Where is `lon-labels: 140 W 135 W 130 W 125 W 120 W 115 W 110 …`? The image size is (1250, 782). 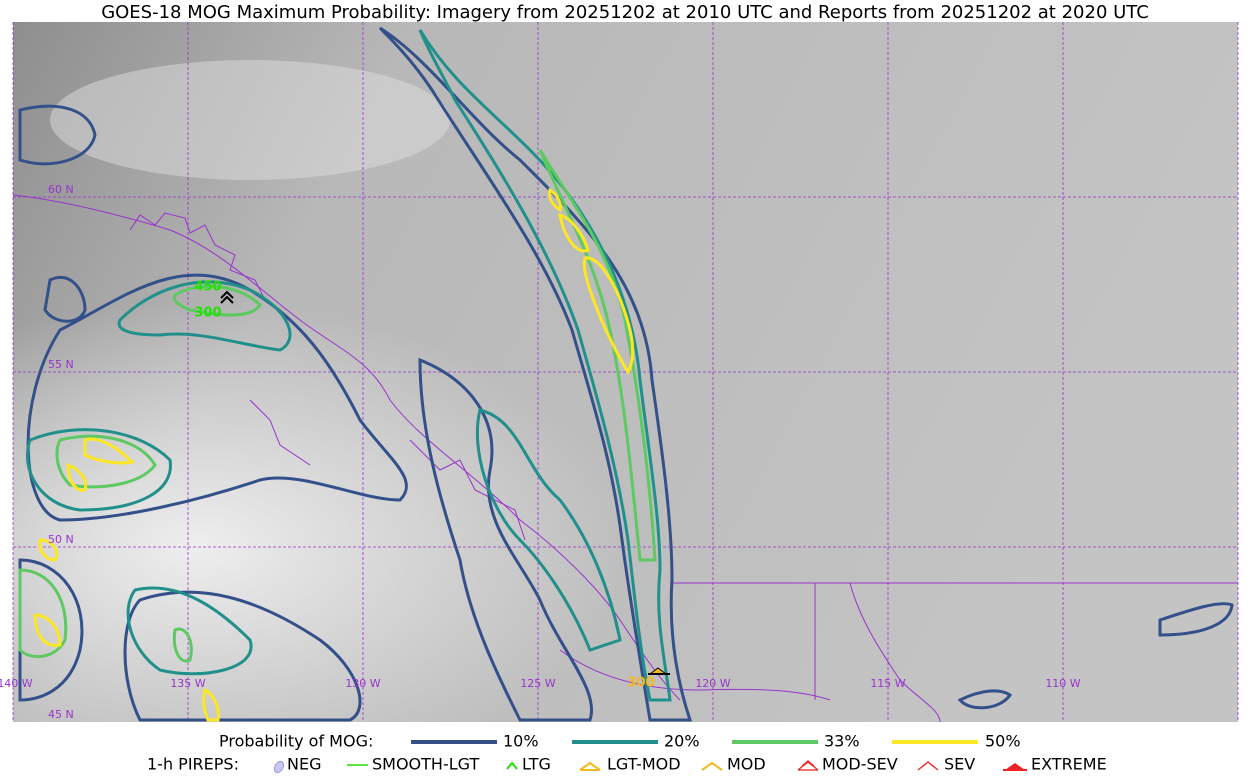 lon-labels: 140 W 135 W 130 W 125 W 120 W 115 W 110 … is located at coordinates (540, 683).